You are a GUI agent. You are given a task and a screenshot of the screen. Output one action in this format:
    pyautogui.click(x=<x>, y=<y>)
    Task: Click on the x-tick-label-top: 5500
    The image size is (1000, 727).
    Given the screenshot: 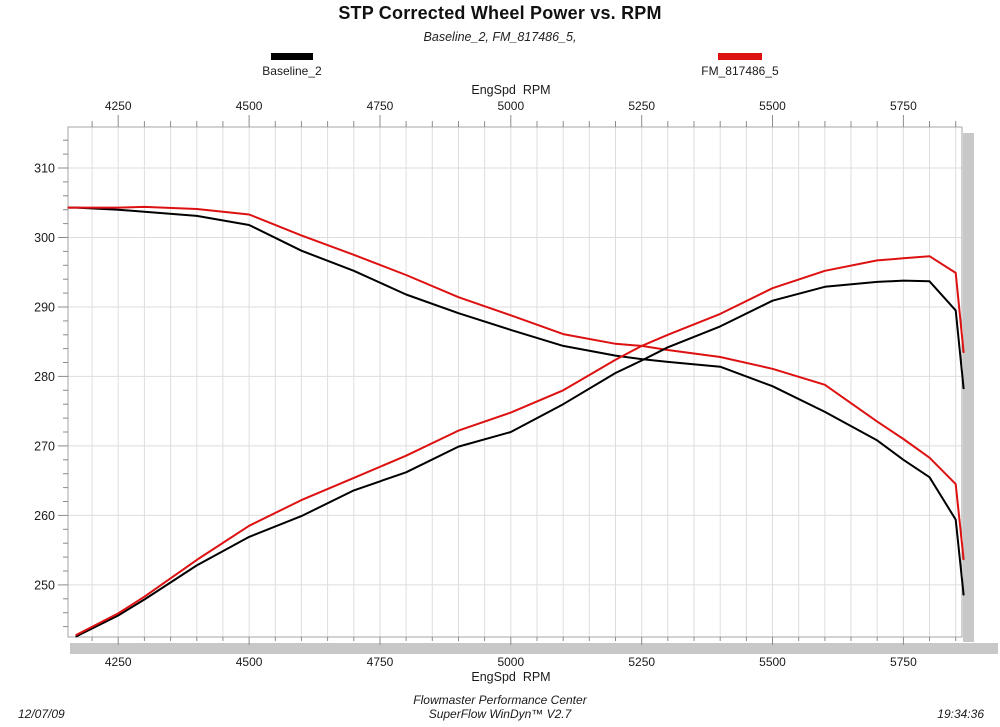 What is the action you would take?
    pyautogui.click(x=772, y=106)
    